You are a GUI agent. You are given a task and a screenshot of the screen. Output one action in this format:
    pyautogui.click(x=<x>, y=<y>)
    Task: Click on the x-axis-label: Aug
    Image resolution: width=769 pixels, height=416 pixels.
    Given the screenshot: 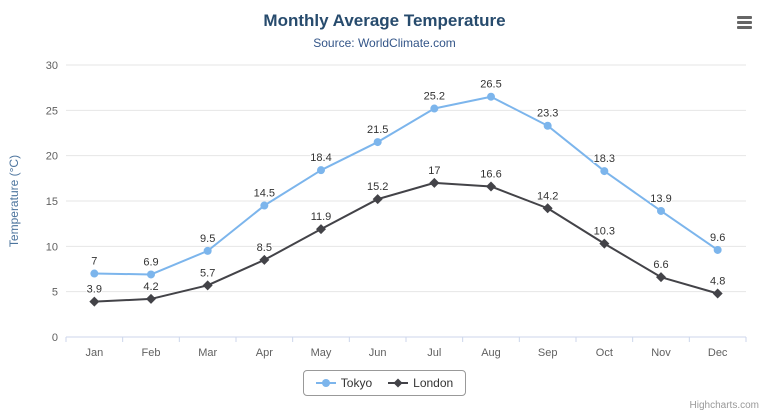 What is the action you would take?
    pyautogui.click(x=491, y=353)
    